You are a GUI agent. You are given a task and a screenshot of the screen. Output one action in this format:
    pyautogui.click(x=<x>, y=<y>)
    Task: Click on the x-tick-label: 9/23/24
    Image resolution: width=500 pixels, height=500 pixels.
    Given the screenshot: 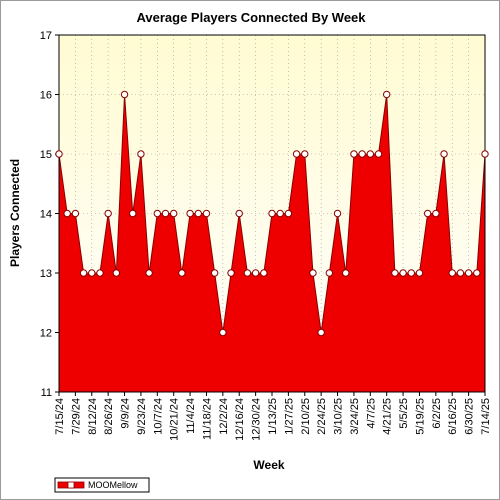 What is the action you would take?
    pyautogui.click(x=142, y=416)
    